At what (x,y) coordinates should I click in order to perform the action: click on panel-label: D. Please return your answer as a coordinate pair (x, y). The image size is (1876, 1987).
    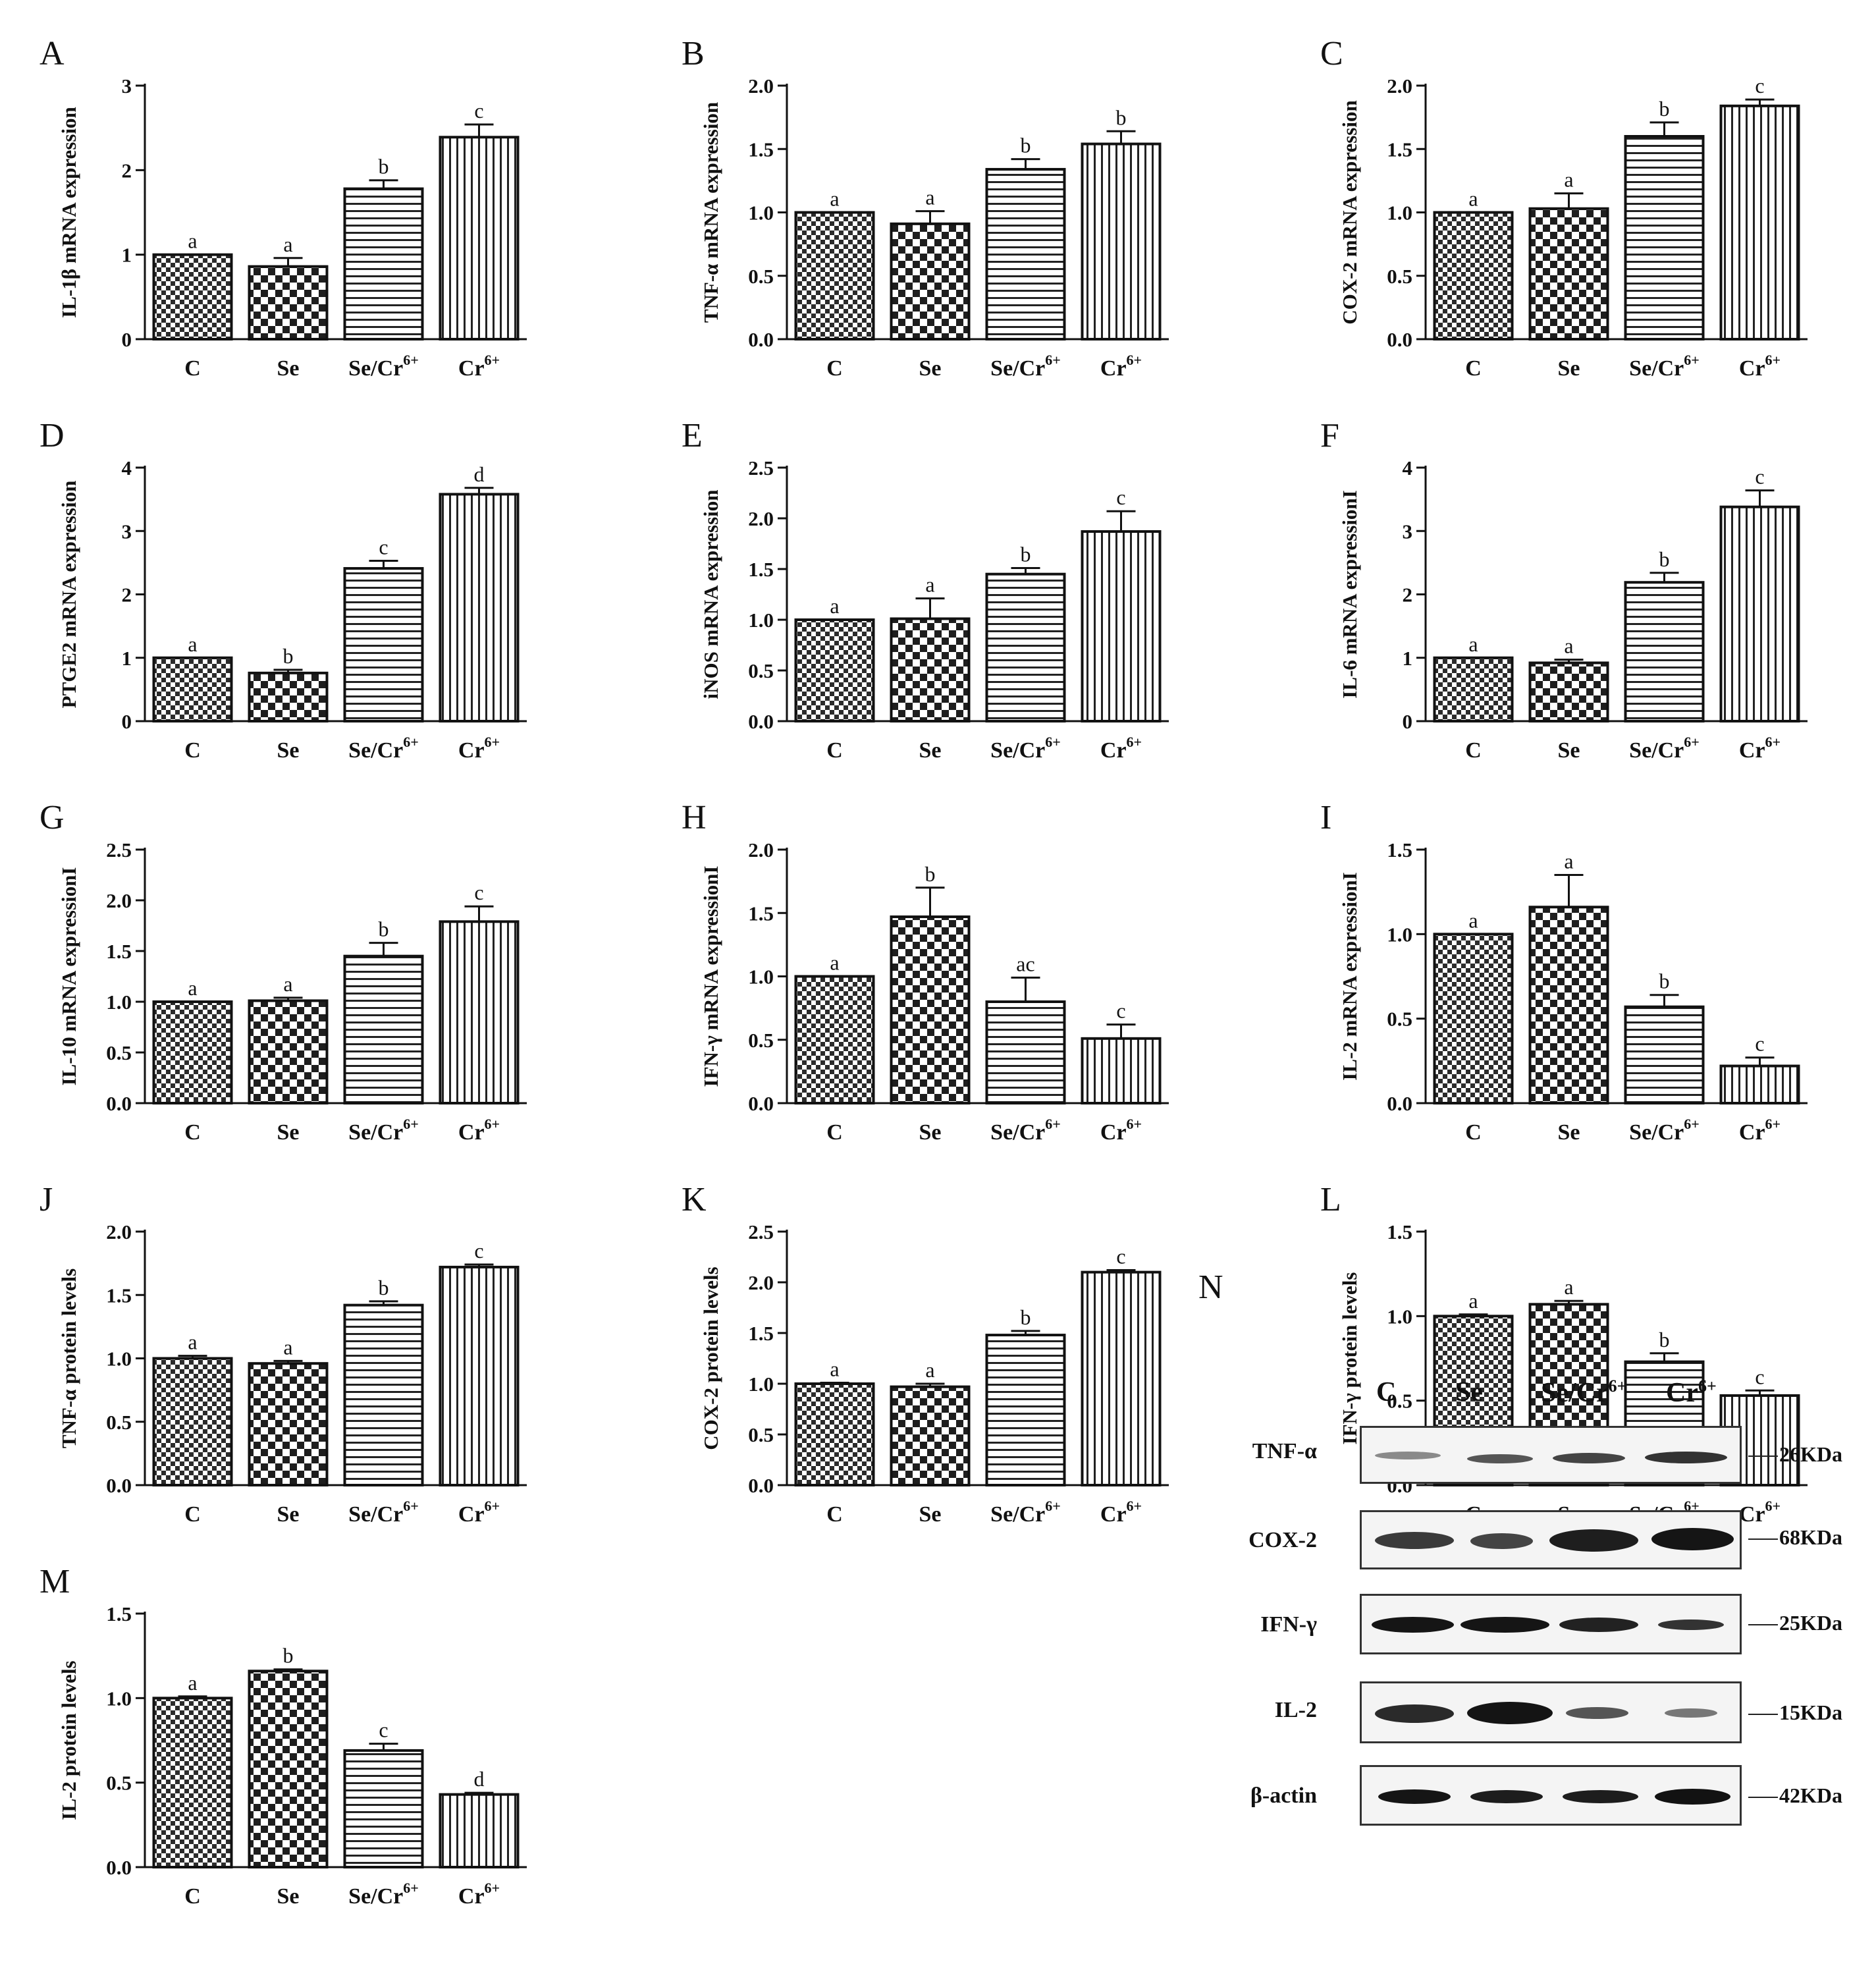
    Looking at the image, I should click on (53, 436).